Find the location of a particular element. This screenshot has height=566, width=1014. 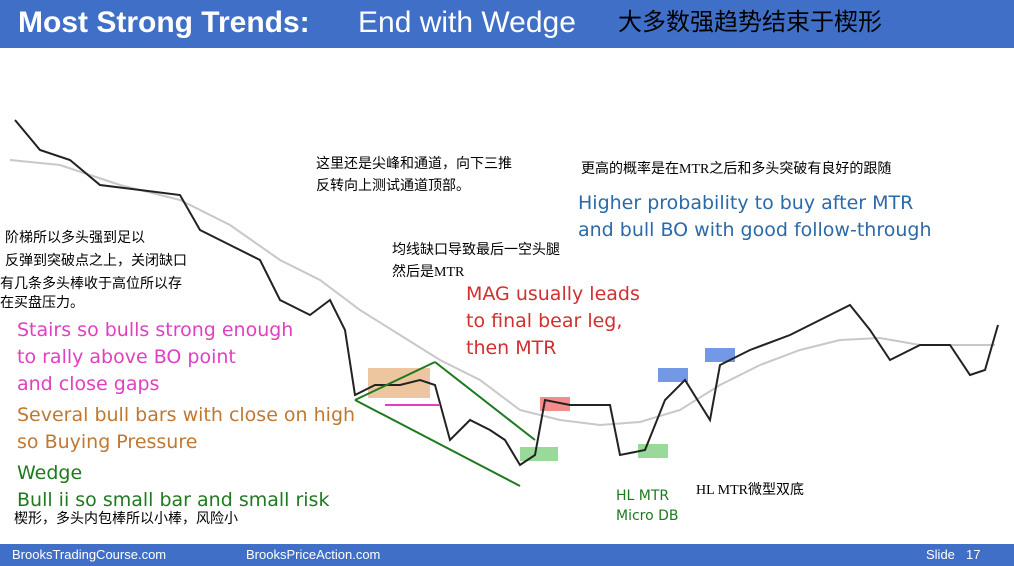

note: HL MTR微型双底 is located at coordinates (750, 491).